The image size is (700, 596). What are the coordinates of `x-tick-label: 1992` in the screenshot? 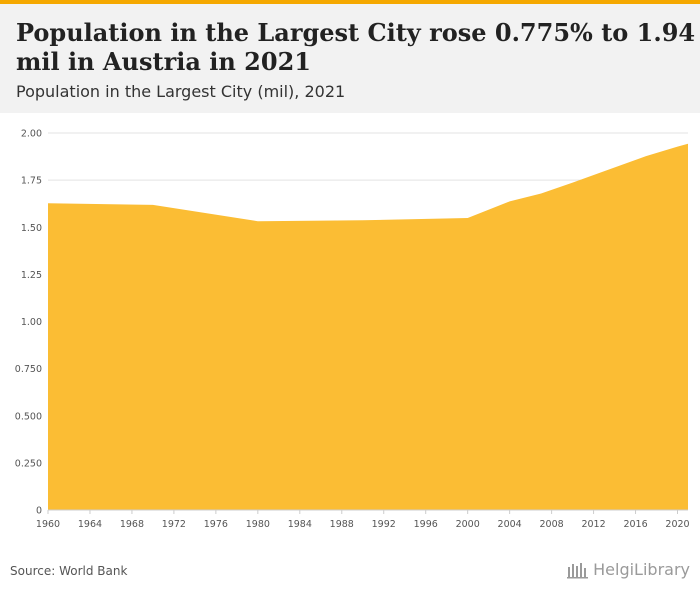 It's located at (384, 524).